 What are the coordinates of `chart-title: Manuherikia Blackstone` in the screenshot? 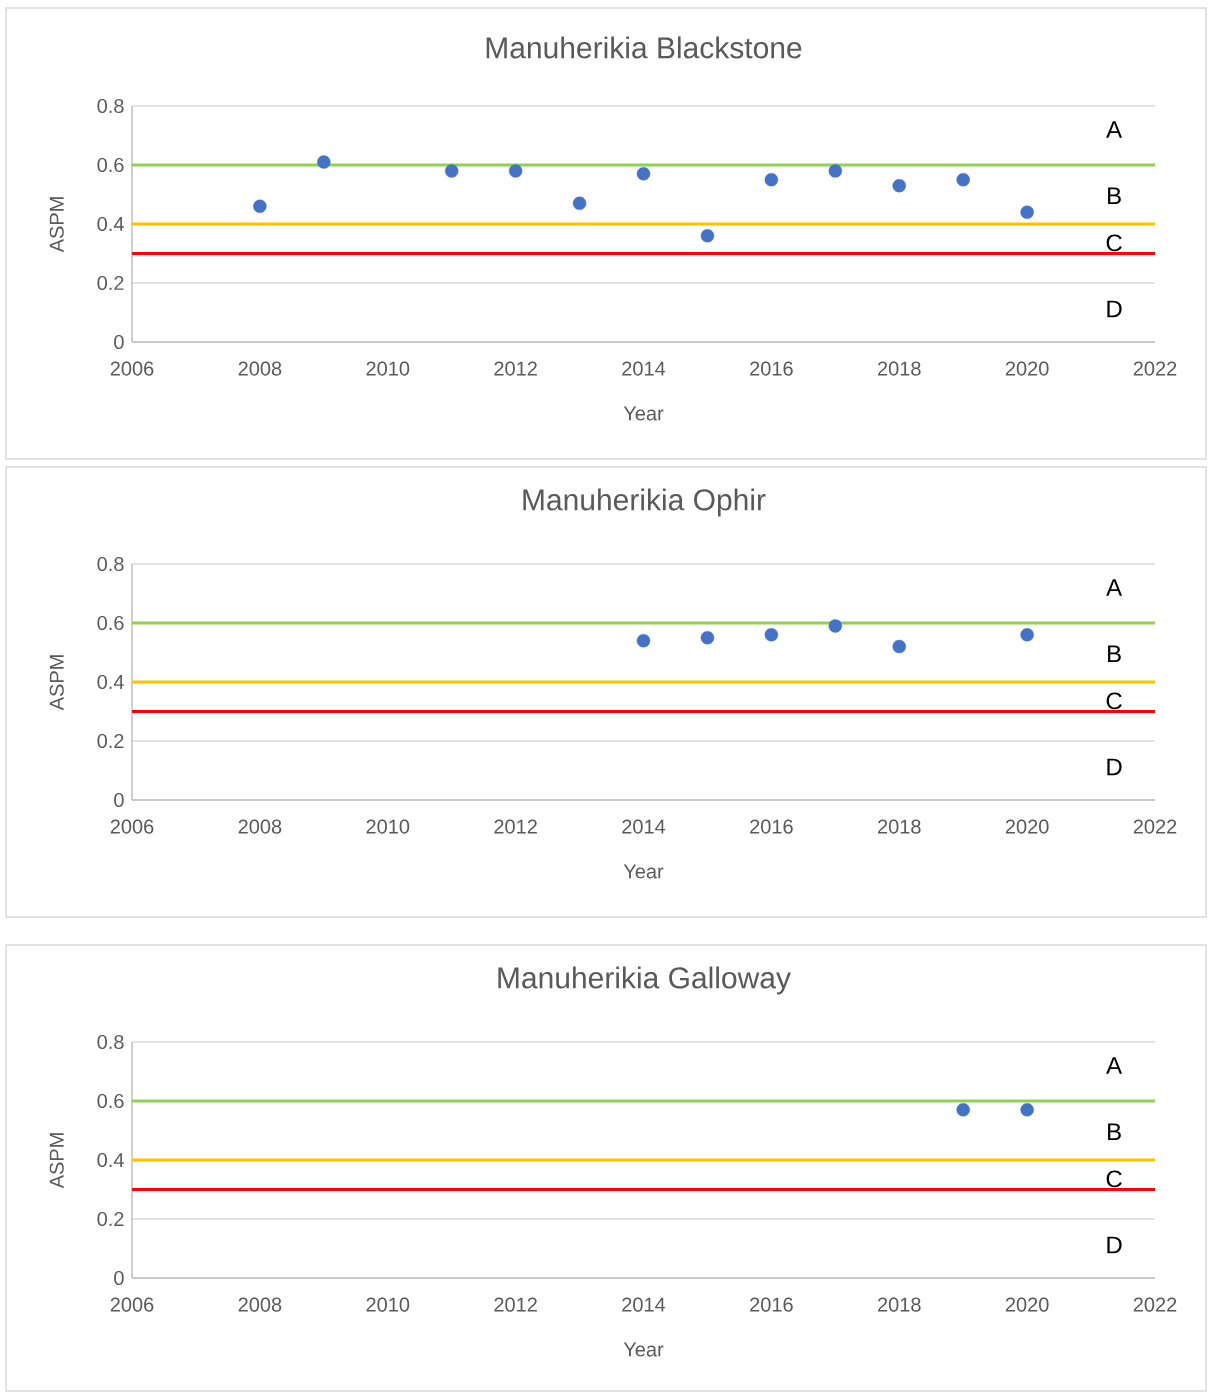 It's located at (644, 47).